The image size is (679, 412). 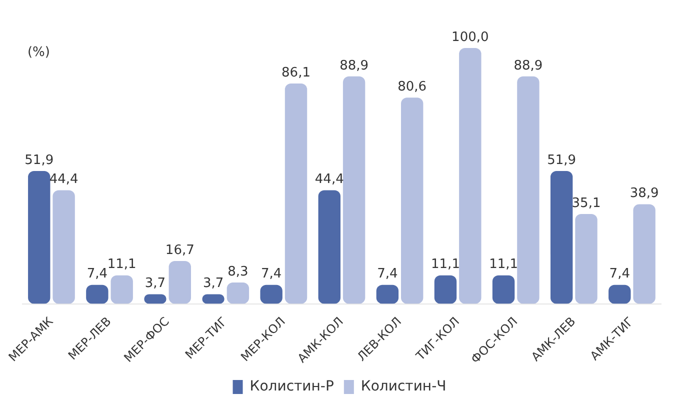 I want to click on data-label: 100,0, so click(x=470, y=37).